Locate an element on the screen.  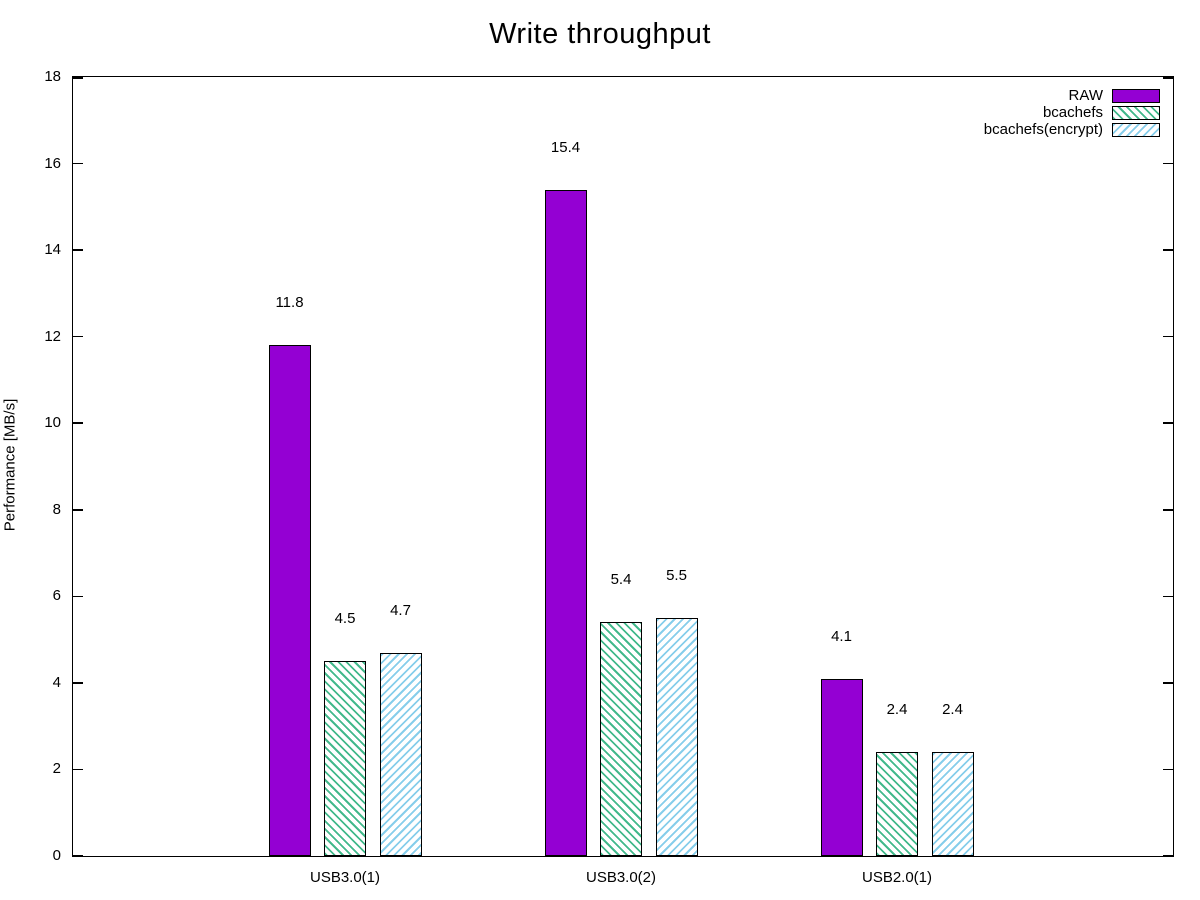
legend-label-raw: RAW is located at coordinates (1085, 95).